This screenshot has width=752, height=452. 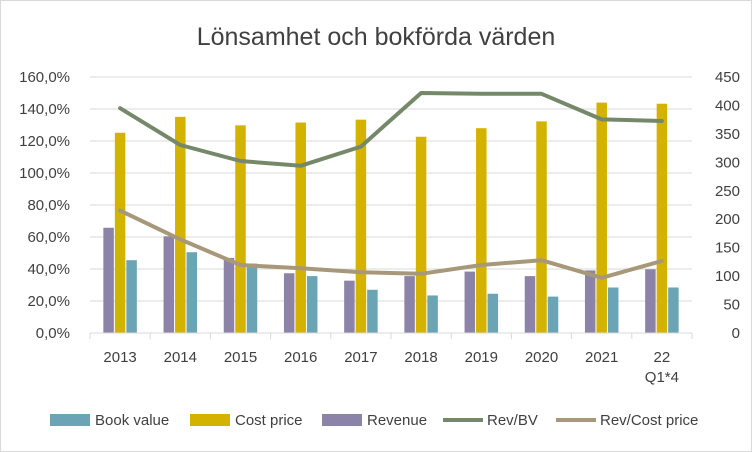 What do you see at coordinates (727, 191) in the screenshot?
I see `y-right-tick-label: 250` at bounding box center [727, 191].